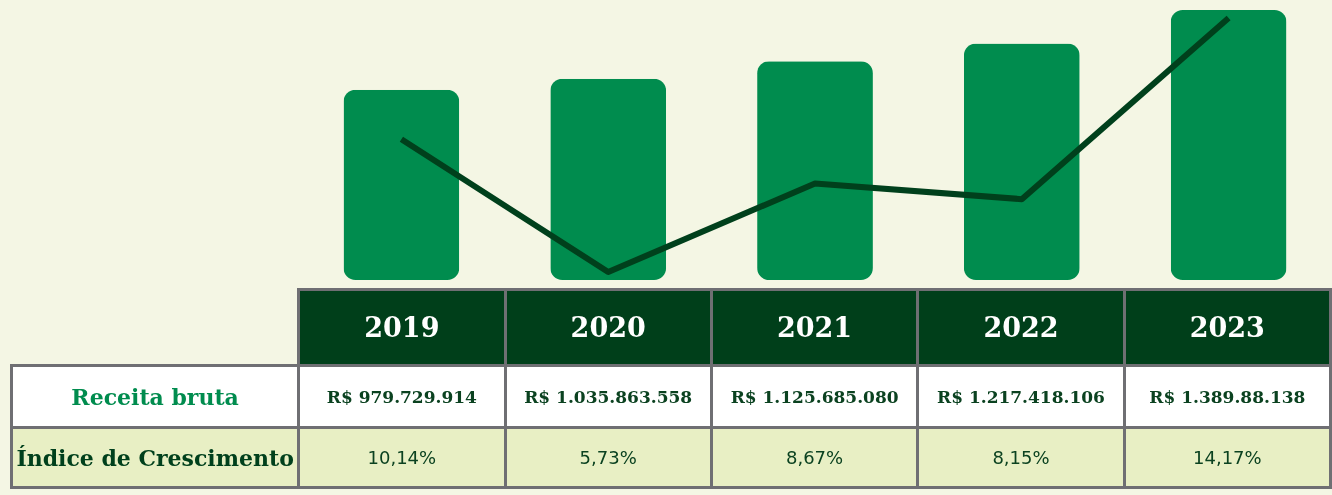 This screenshot has height=495, width=1332. I want to click on text: Receita bruta, so click(155, 396).